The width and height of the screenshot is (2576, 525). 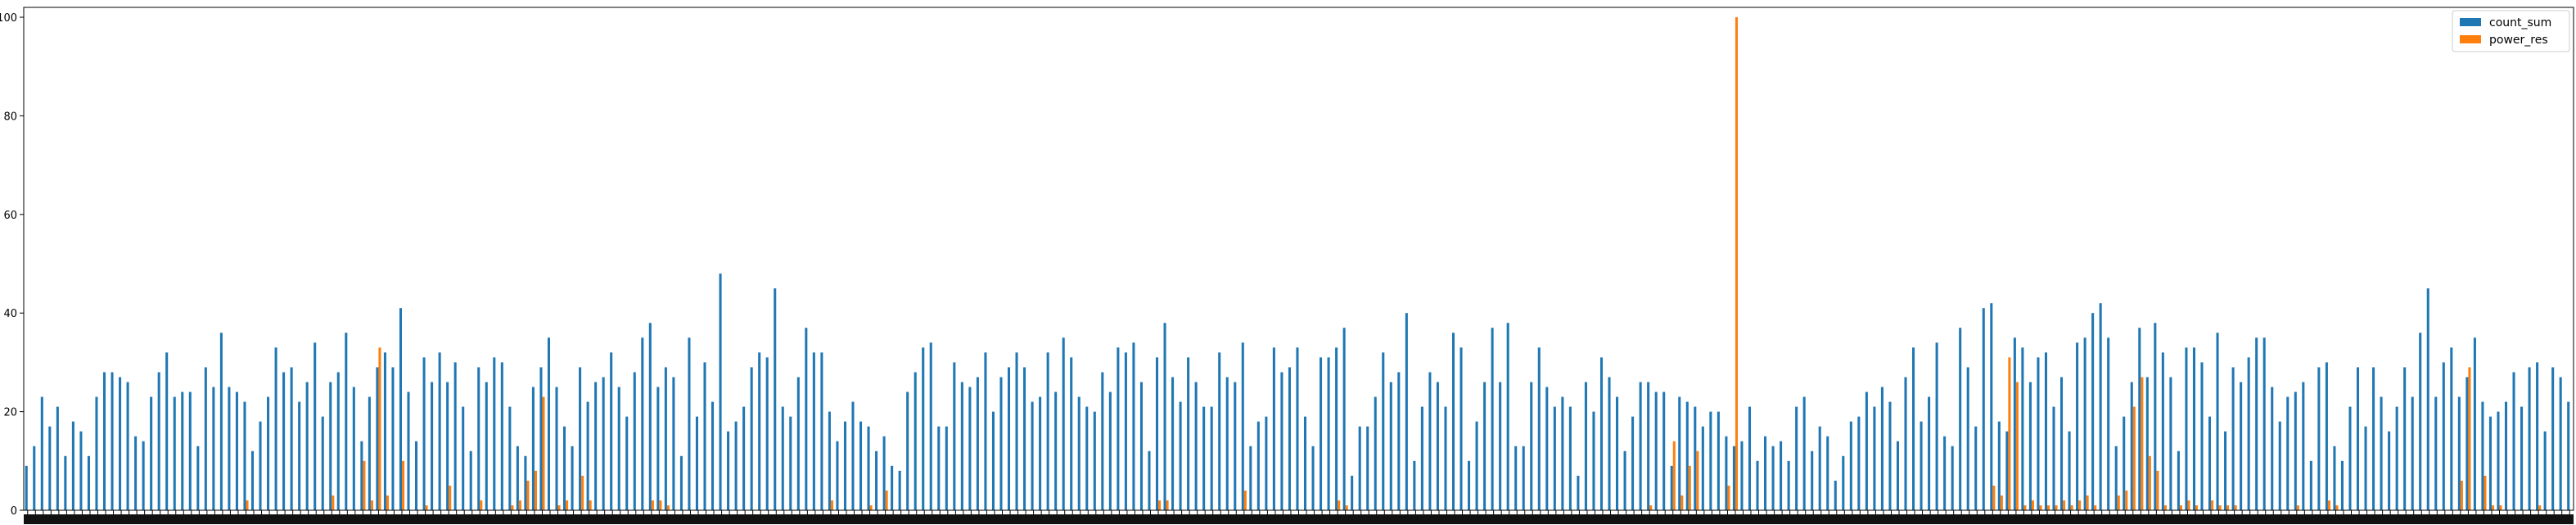 What do you see at coordinates (2511, 31) in the screenshot?
I see `legend: count_sum power_res` at bounding box center [2511, 31].